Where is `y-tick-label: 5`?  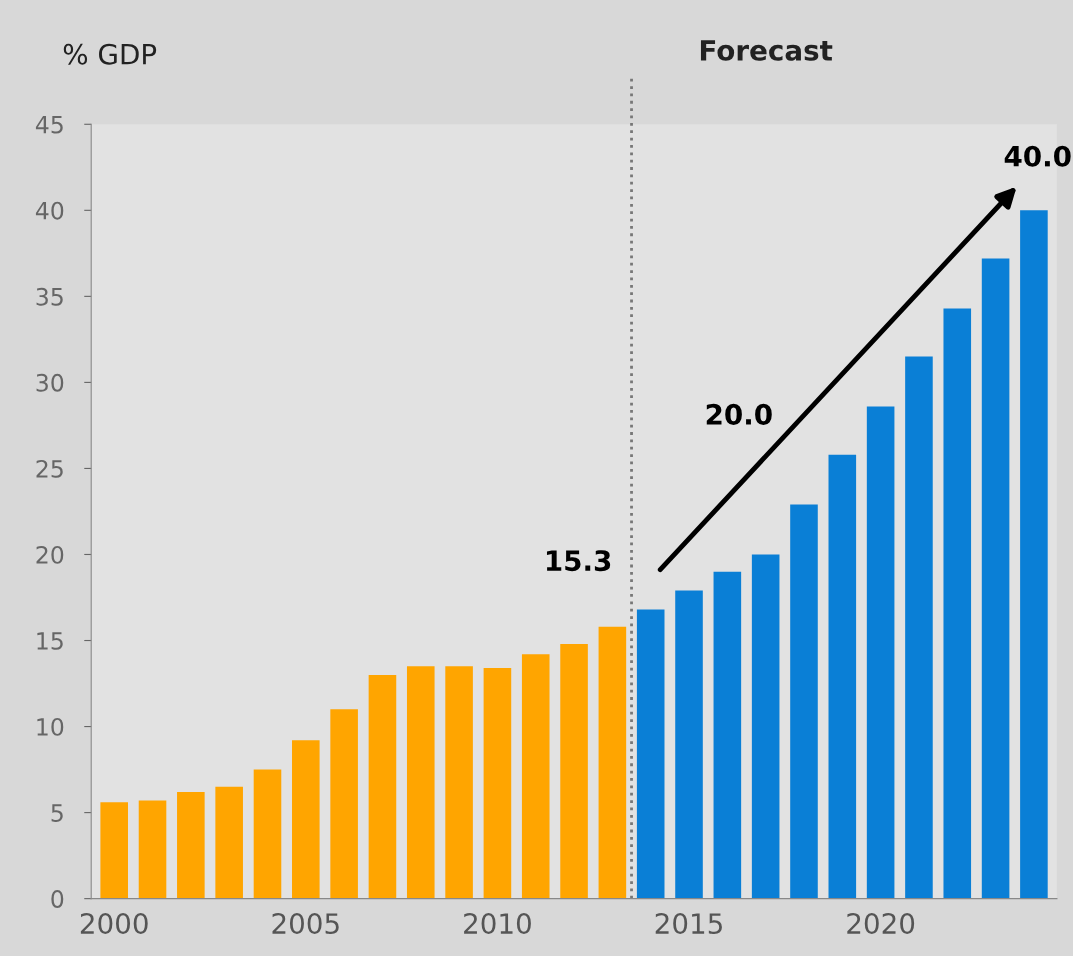
y-tick-label: 5 is located at coordinates (57, 813).